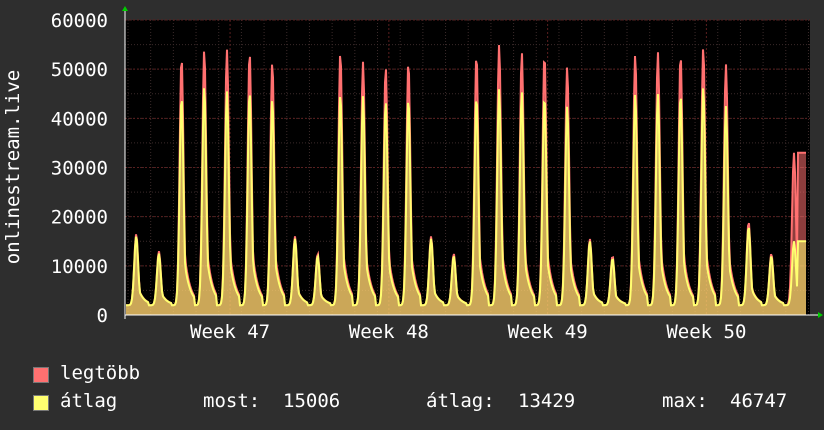  Describe the element at coordinates (41, 375) in the screenshot. I see `legend-swatch-max` at that location.